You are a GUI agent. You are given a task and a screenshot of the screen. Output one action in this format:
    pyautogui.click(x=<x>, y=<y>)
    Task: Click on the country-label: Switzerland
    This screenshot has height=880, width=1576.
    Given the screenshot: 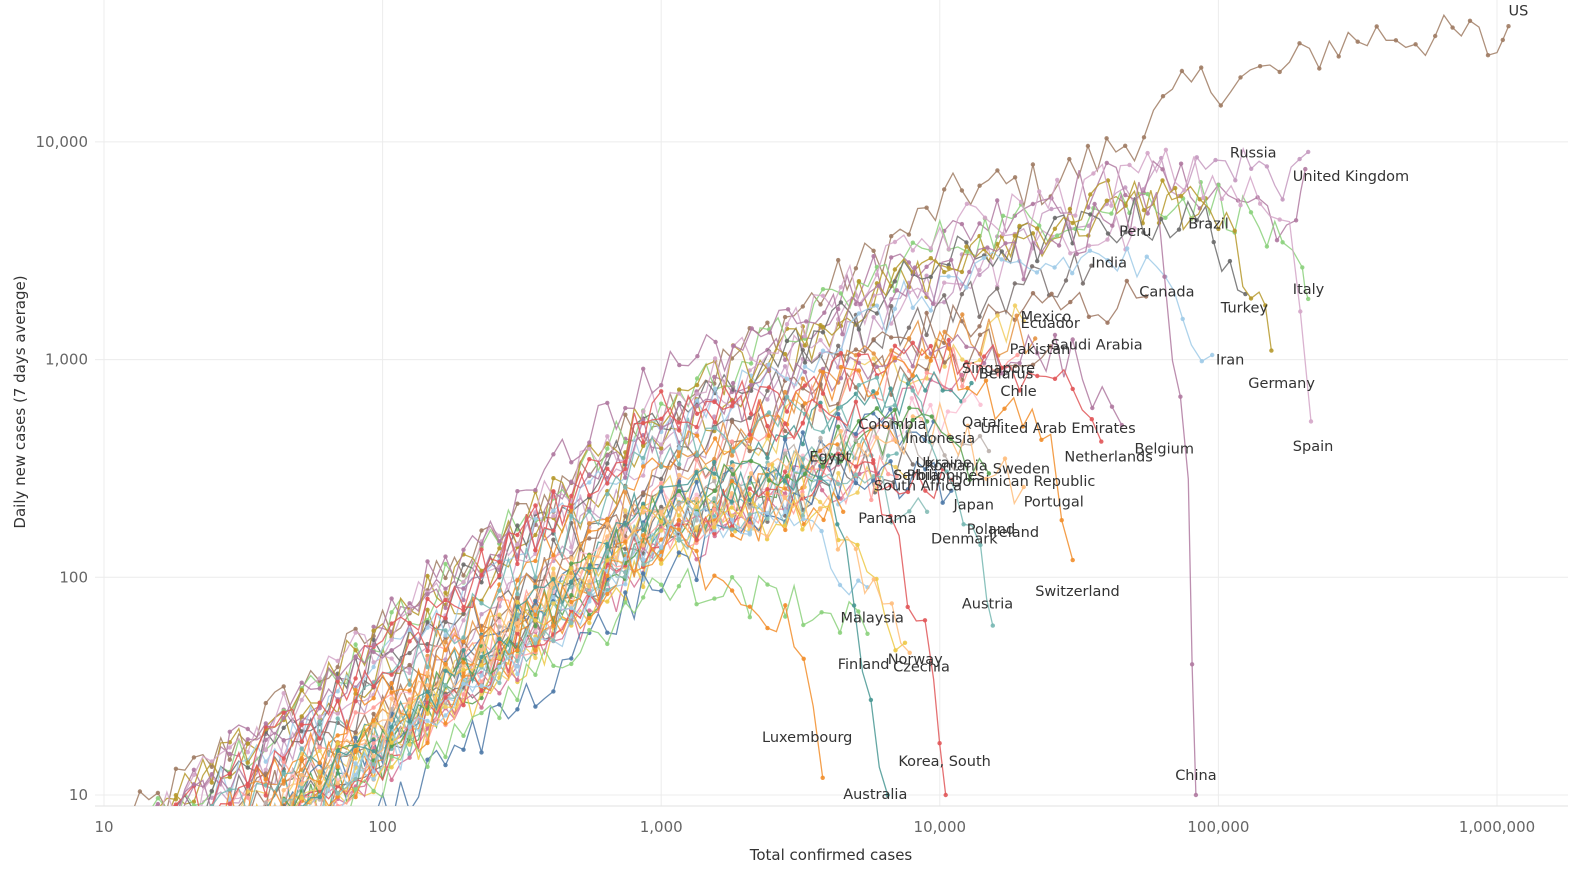 What is the action you would take?
    pyautogui.click(x=1077, y=592)
    